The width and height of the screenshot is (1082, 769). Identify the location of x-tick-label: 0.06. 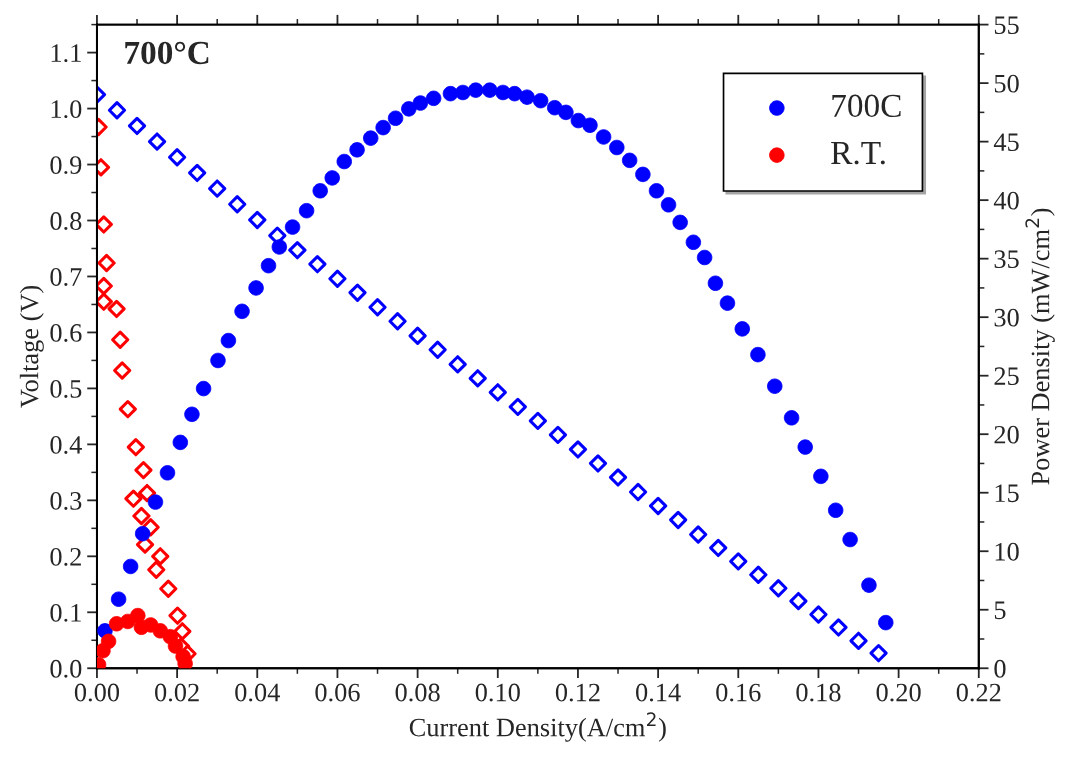
(337, 692).